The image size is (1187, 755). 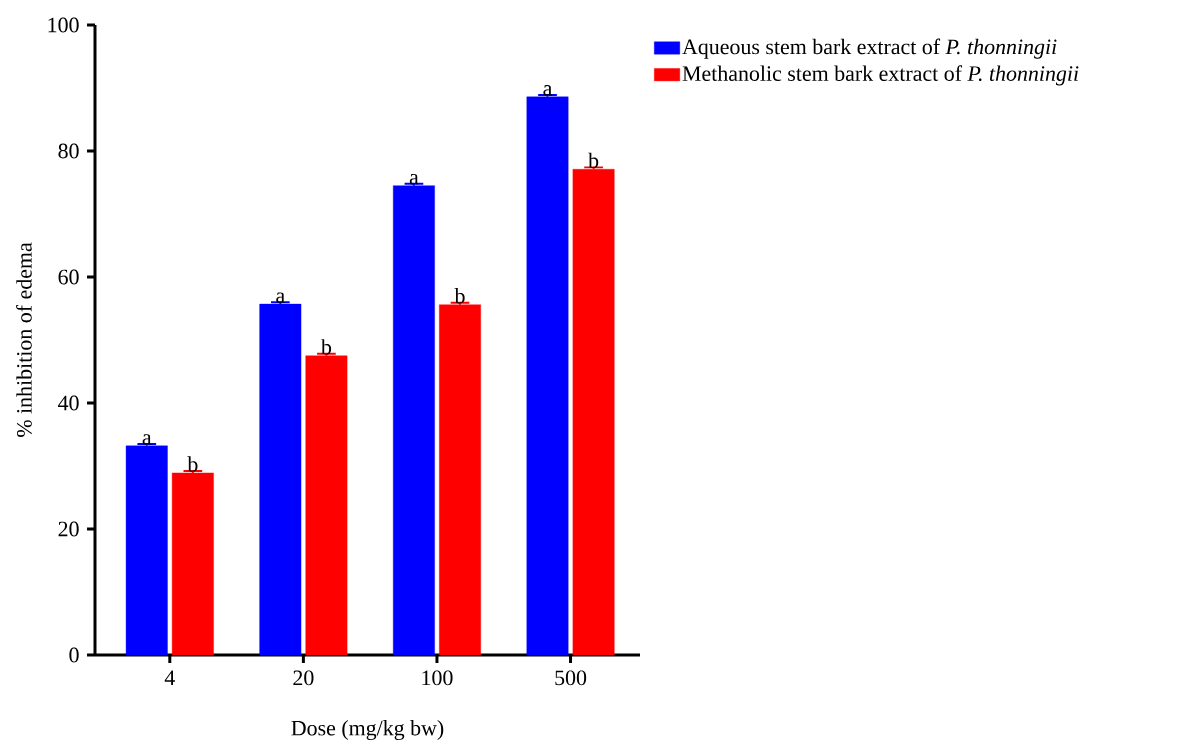 What do you see at coordinates (571, 678) in the screenshot?
I see `x-tick-label: 500` at bounding box center [571, 678].